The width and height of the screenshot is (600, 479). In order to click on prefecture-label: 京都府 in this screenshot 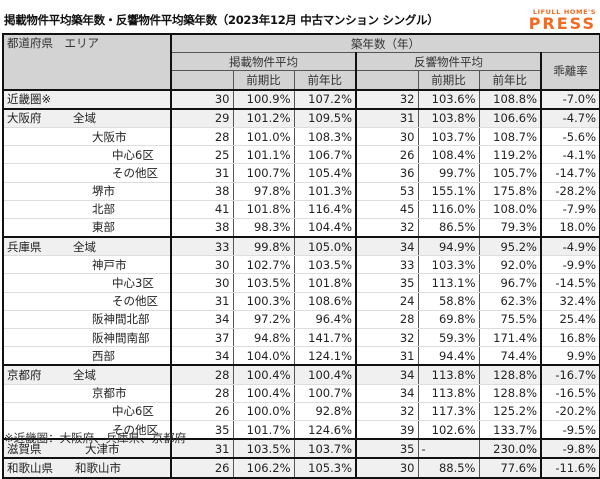, I will do `click(24, 374)`.